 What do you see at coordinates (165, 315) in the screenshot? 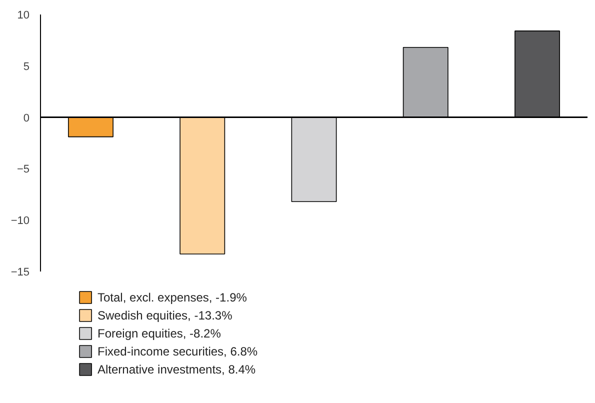
I see `legend-label: Swedish equities, -13.3%` at bounding box center [165, 315].